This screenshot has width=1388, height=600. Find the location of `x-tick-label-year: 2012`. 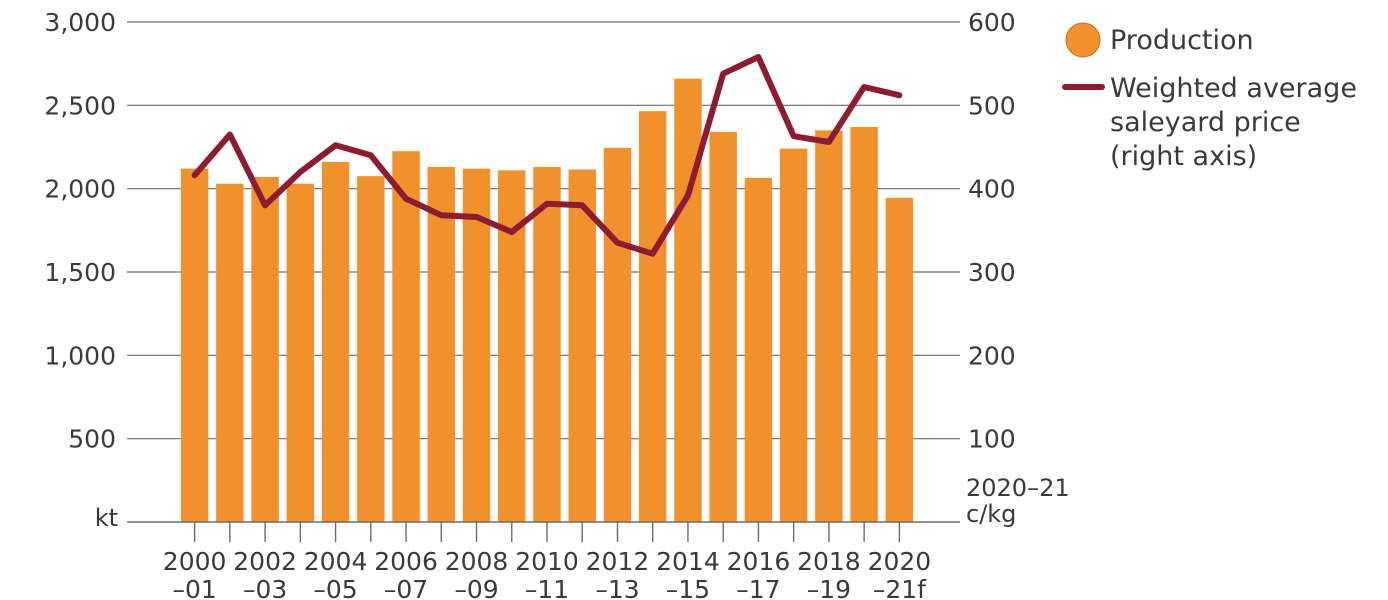

x-tick-label-year: 2012 is located at coordinates (618, 561).